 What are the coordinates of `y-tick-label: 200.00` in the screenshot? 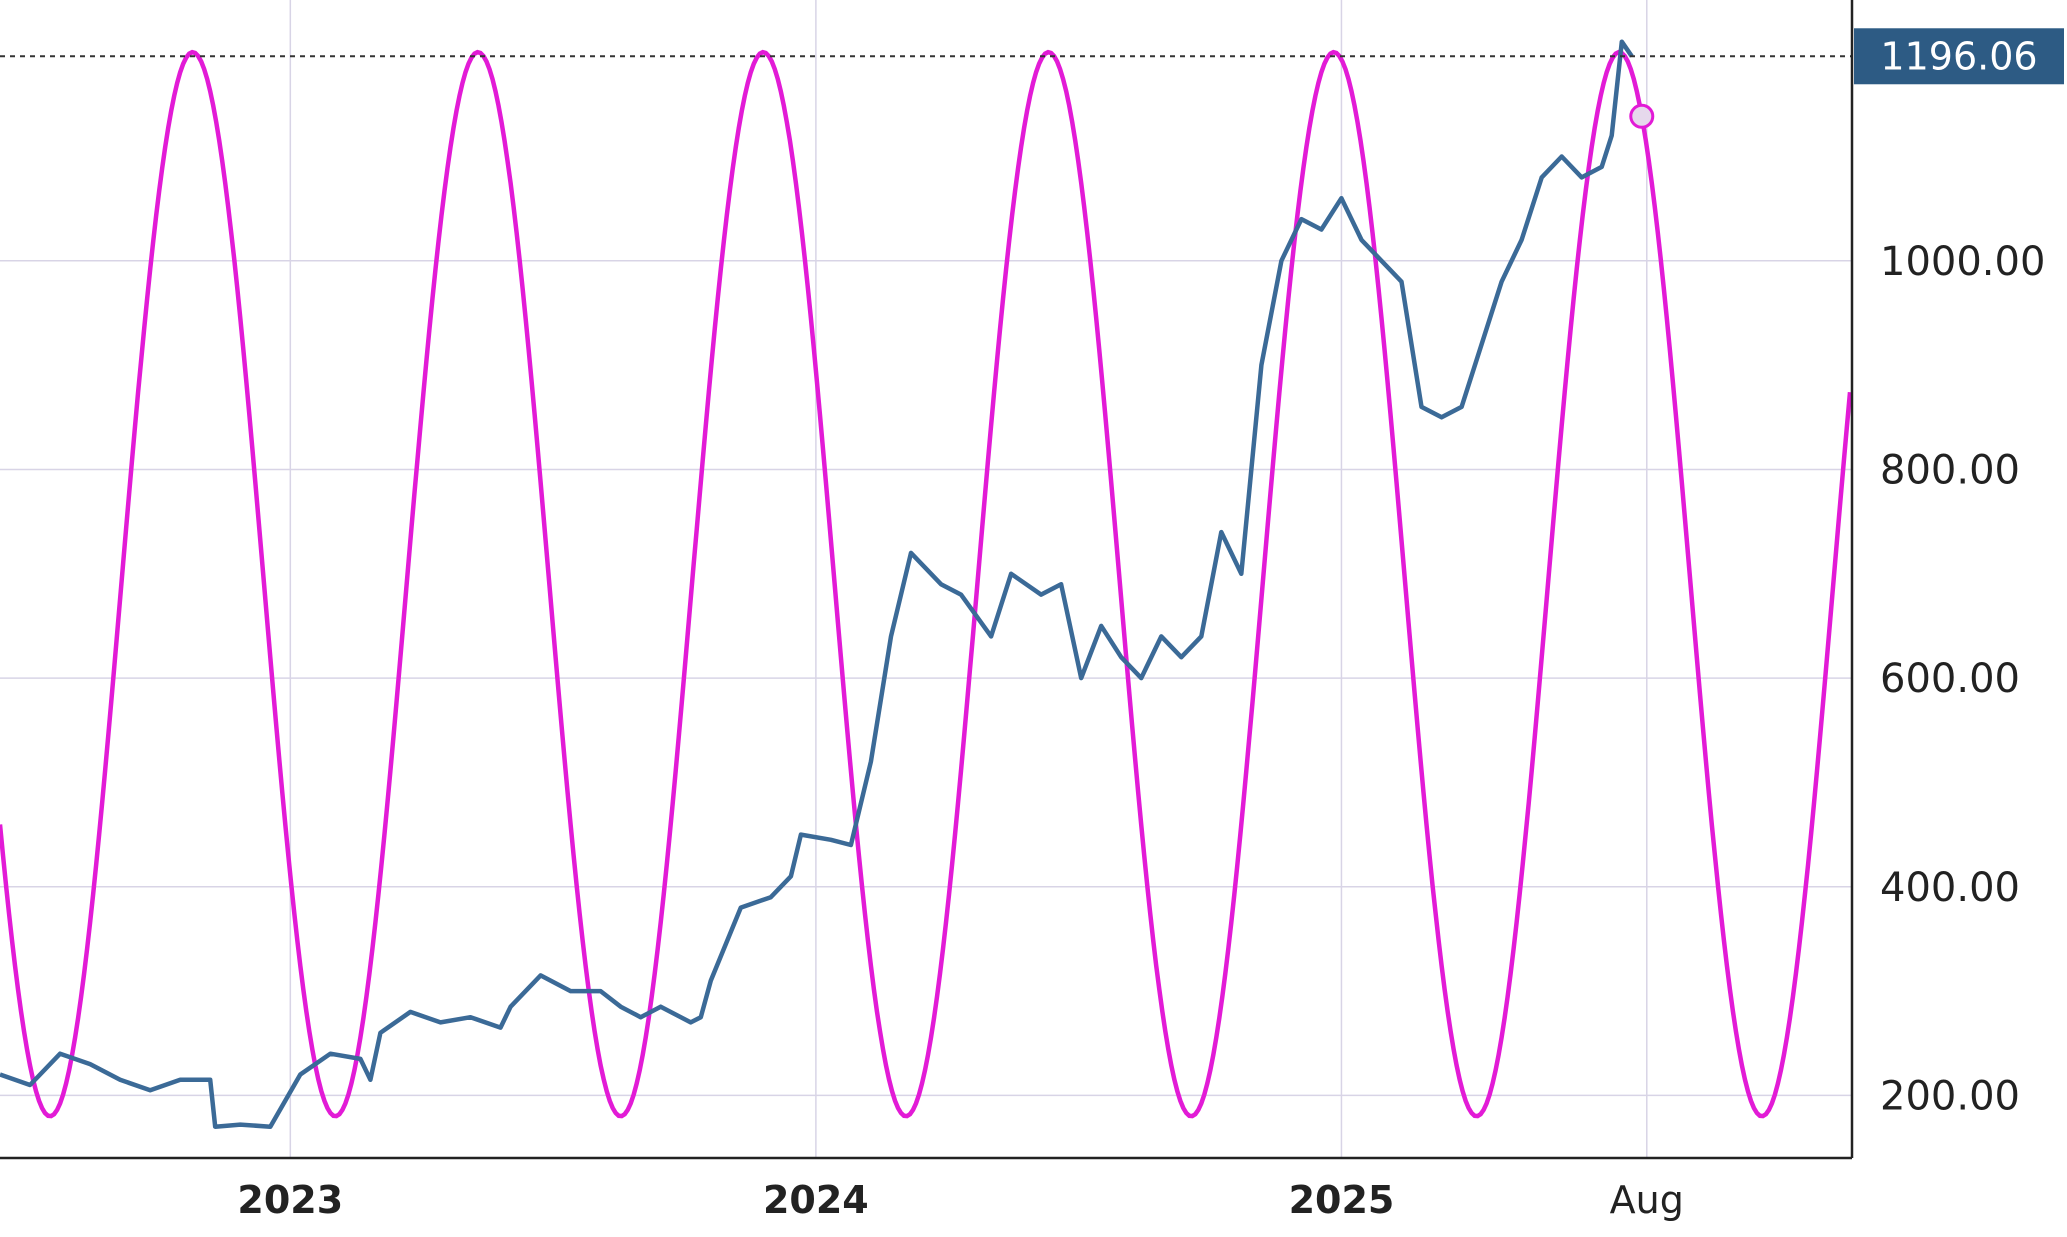 It's located at (1950, 1096).